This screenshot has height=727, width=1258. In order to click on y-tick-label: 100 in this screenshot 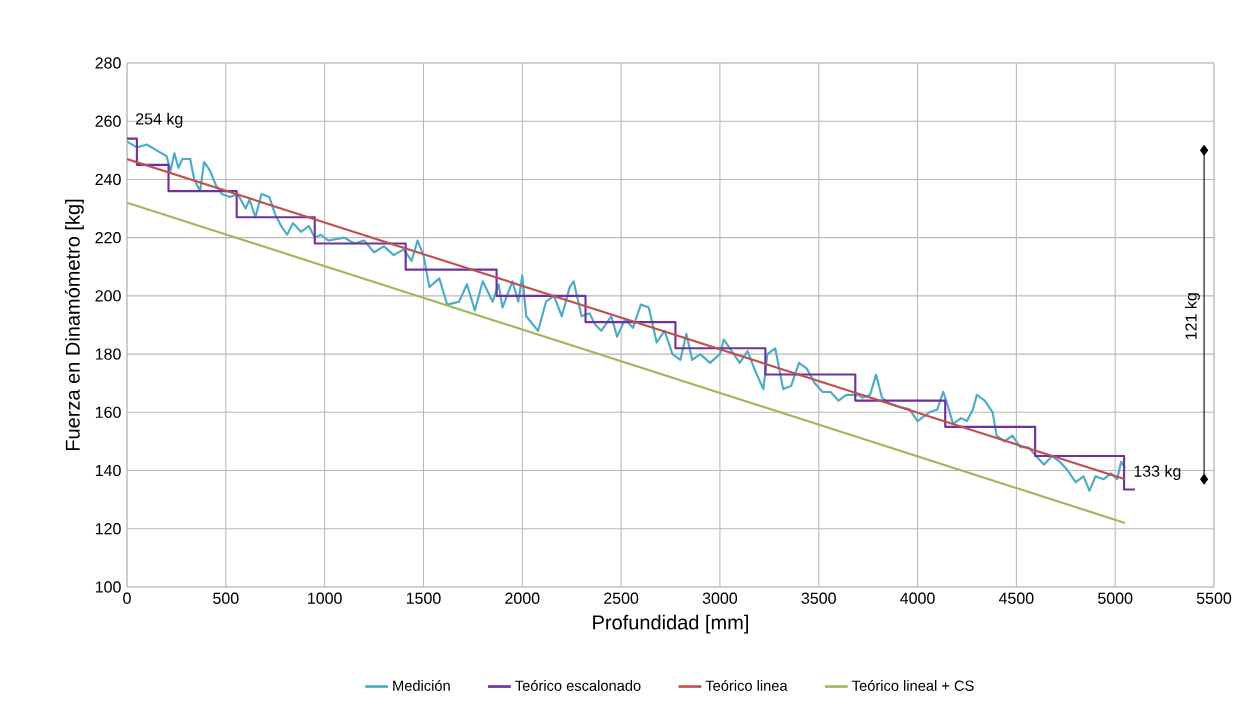, I will do `click(108, 587)`.